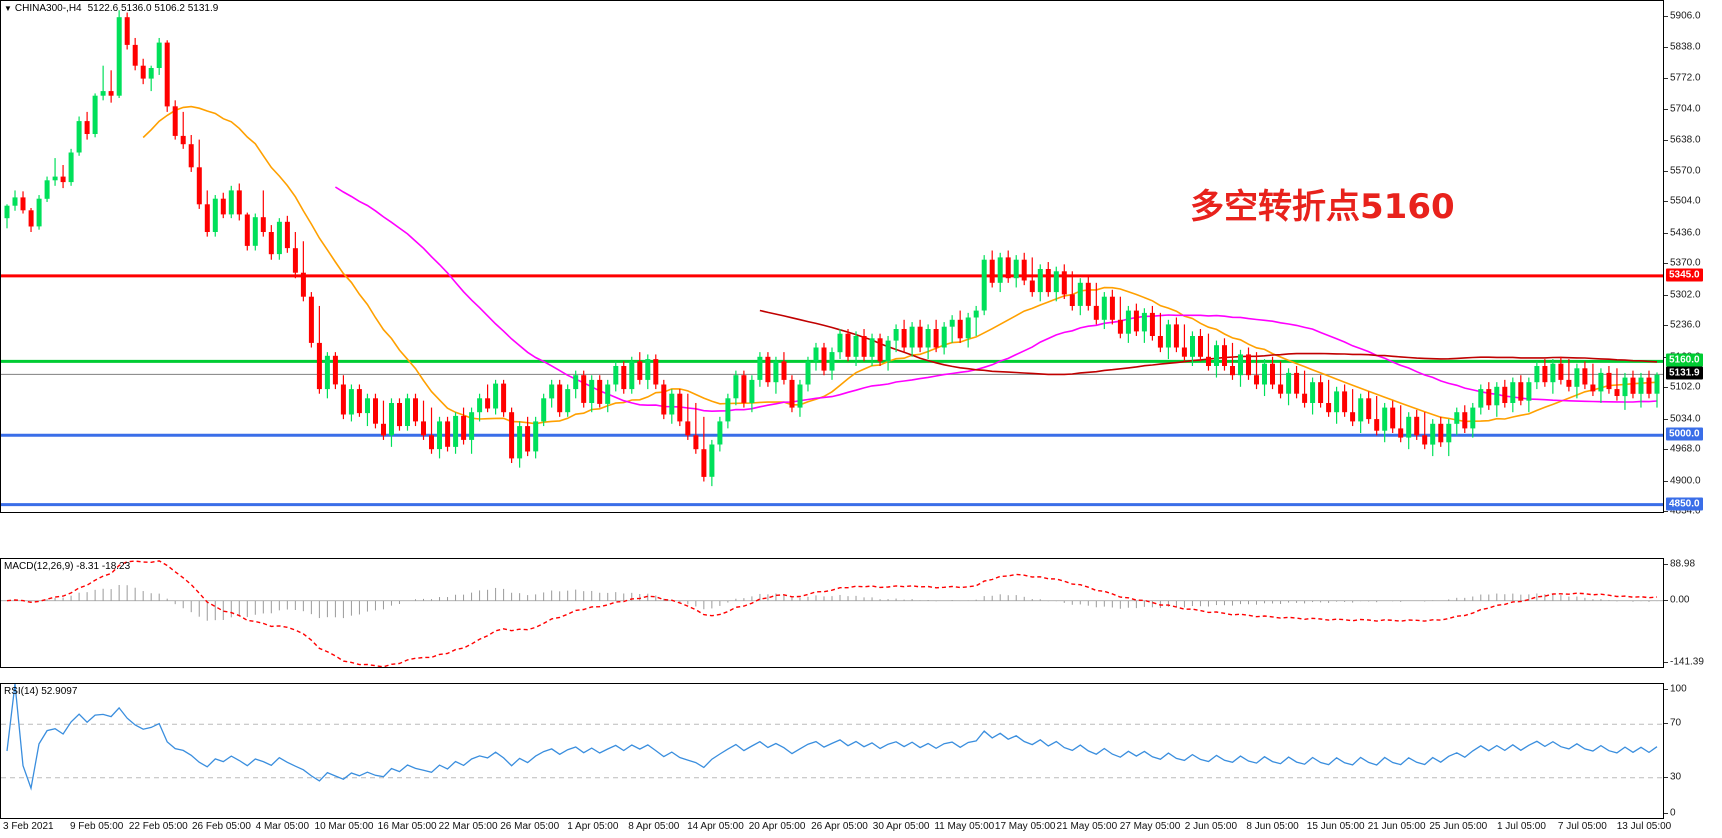  I want to click on price-tick-label: 4834.0, so click(1685, 511).